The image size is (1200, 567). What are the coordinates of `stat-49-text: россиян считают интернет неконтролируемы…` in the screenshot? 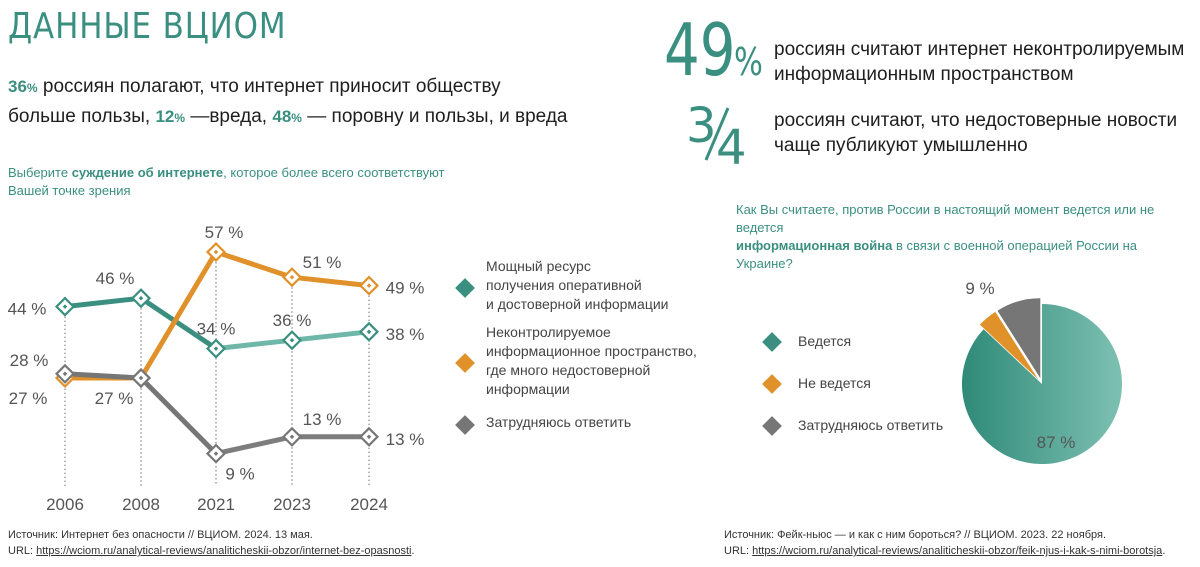 It's located at (979, 62).